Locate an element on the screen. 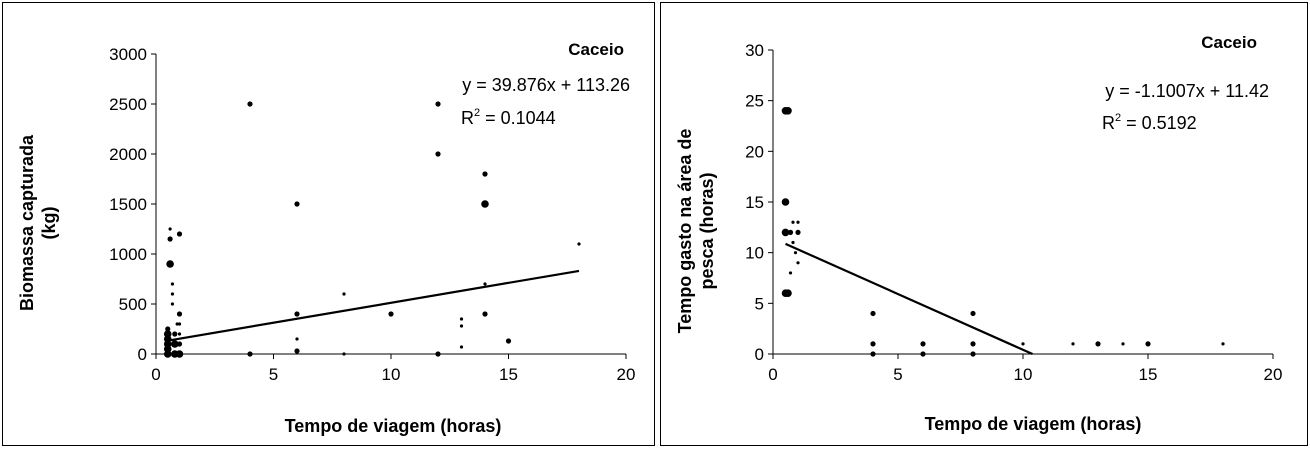 This screenshot has width=1310, height=450. x-tick-label: 15 is located at coordinates (1148, 374).